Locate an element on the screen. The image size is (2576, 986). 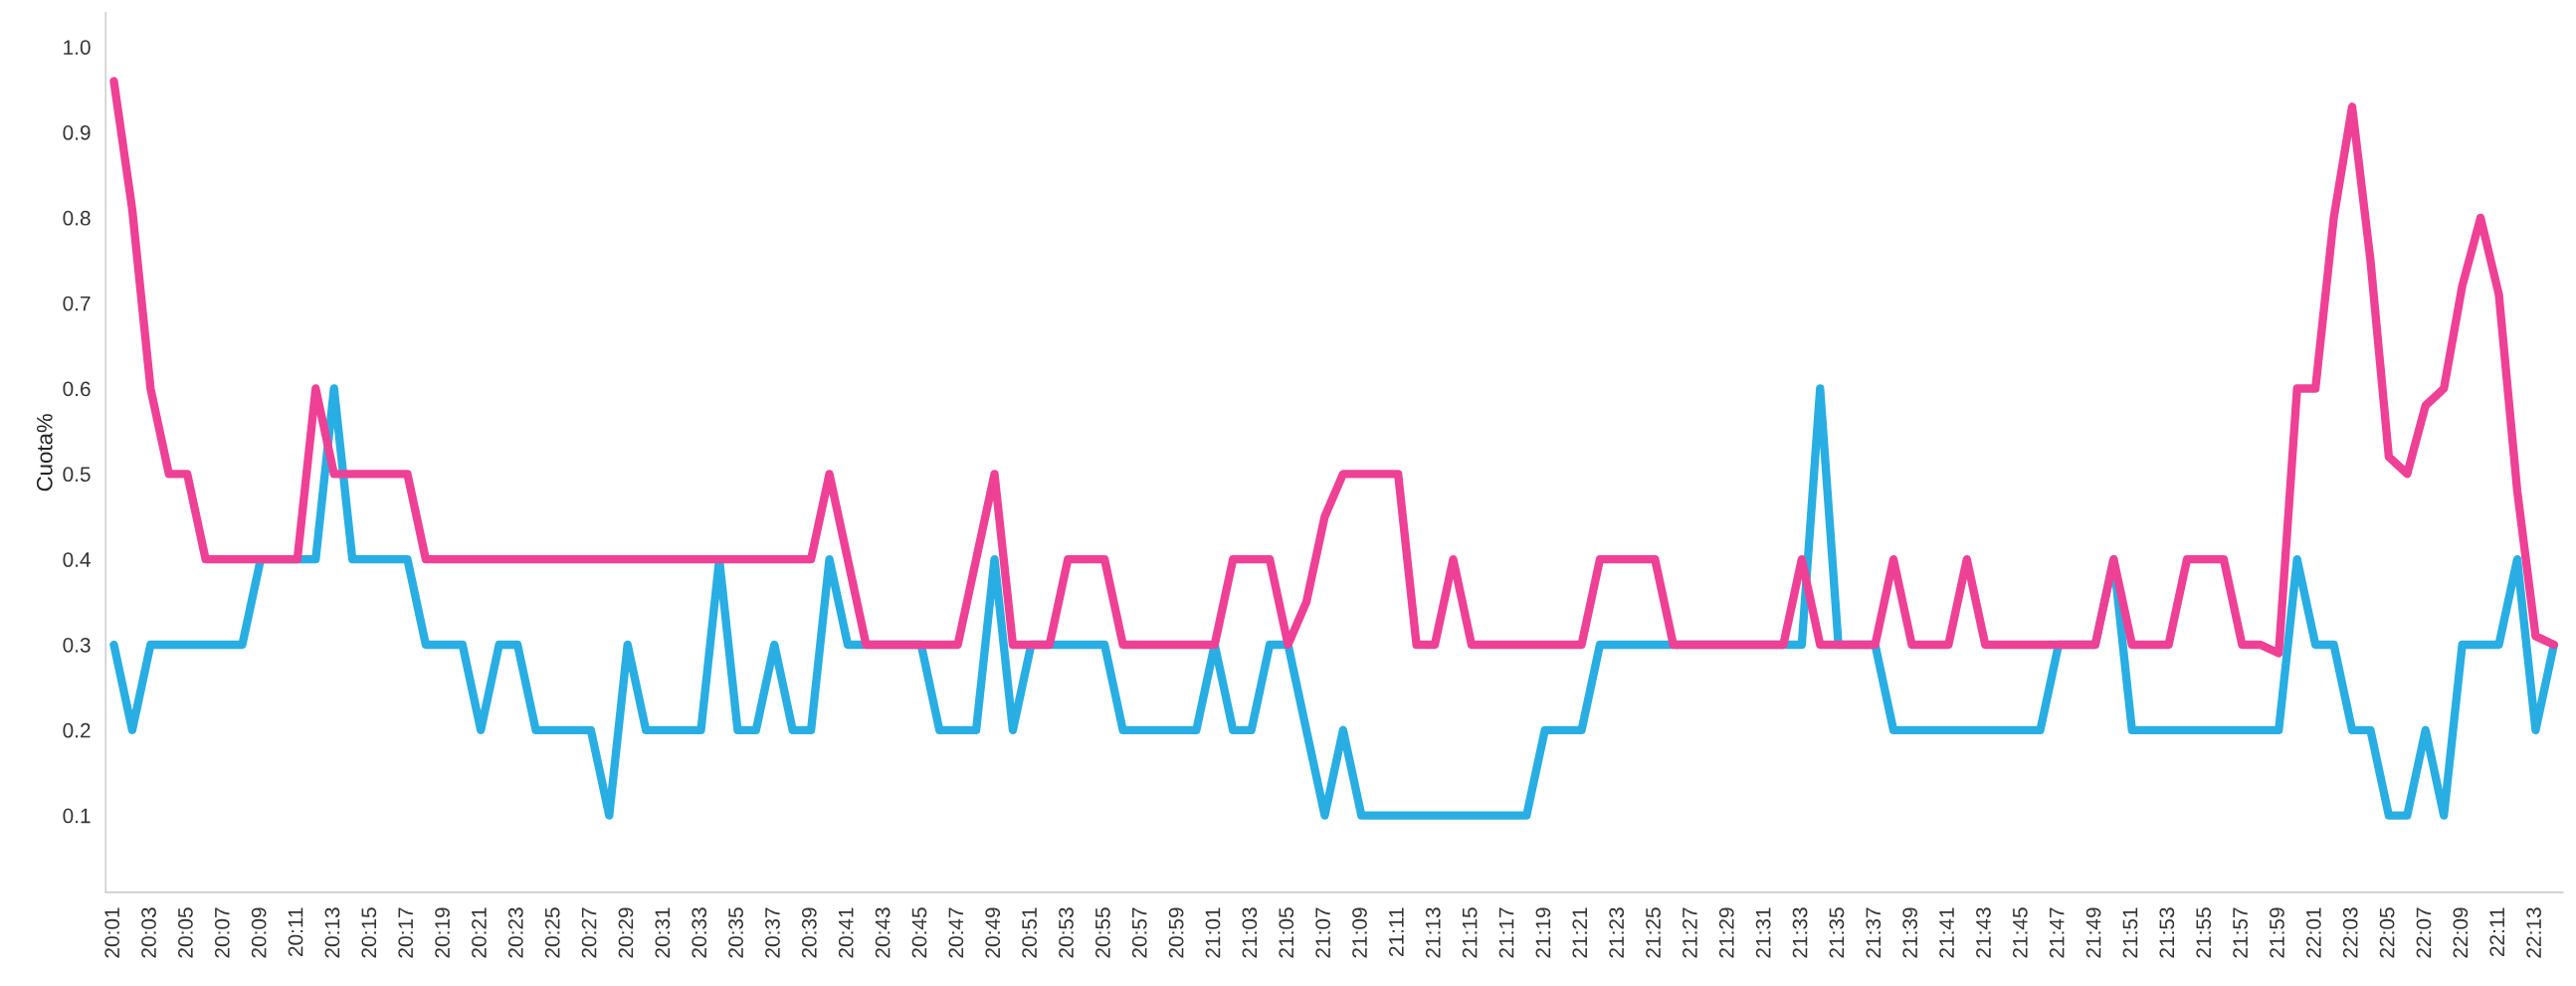
x-tick-label: 21:49 is located at coordinates (2093, 932).